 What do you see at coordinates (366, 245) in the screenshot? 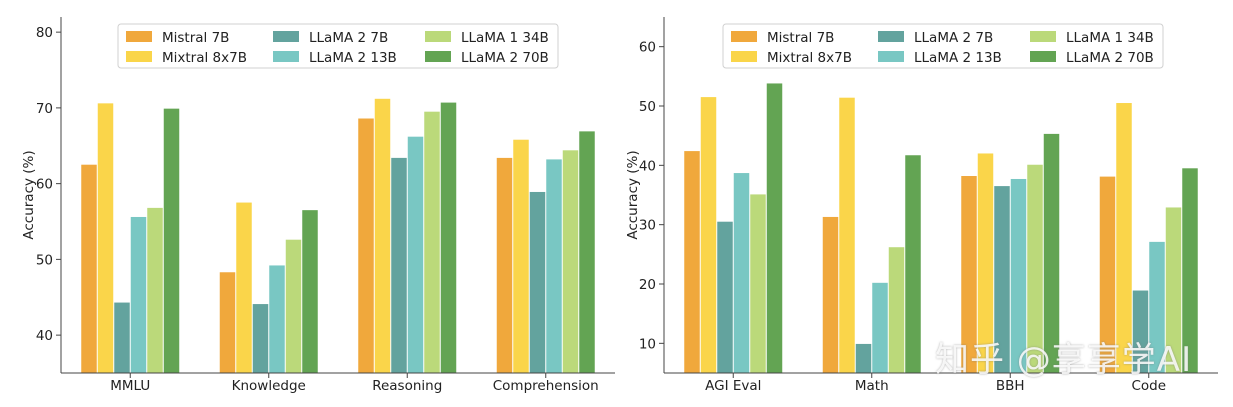
I see `bar-mistral-7b-reasoning` at bounding box center [366, 245].